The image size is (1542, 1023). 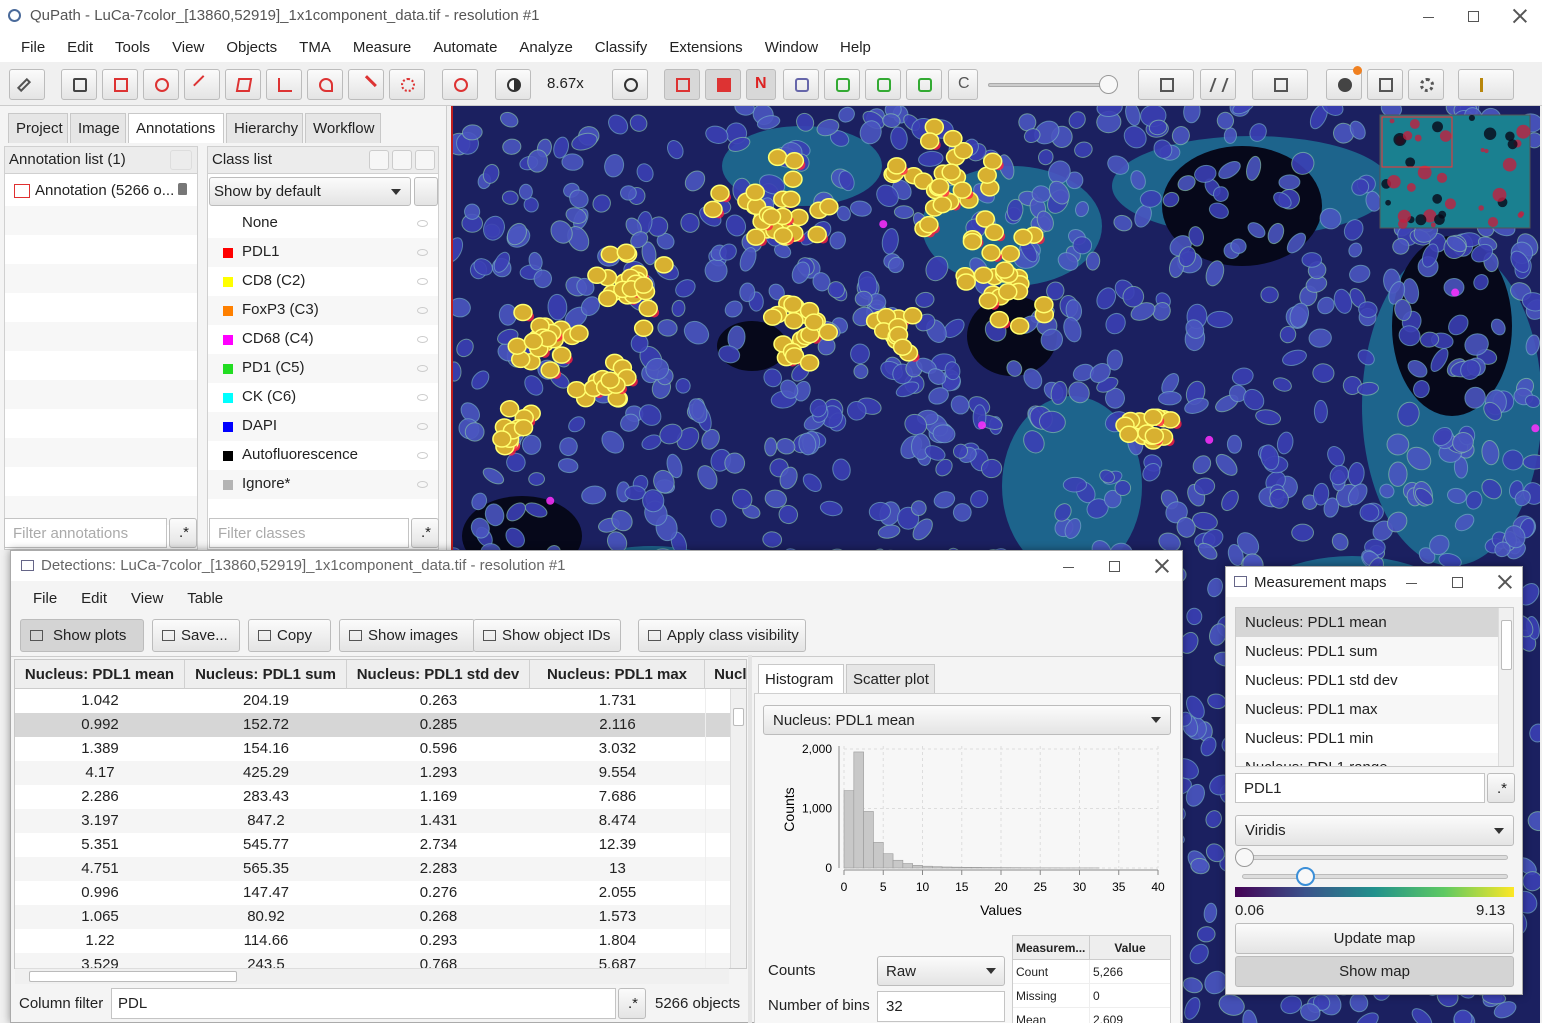 I want to click on bins-input: 32, so click(x=941, y=1006).